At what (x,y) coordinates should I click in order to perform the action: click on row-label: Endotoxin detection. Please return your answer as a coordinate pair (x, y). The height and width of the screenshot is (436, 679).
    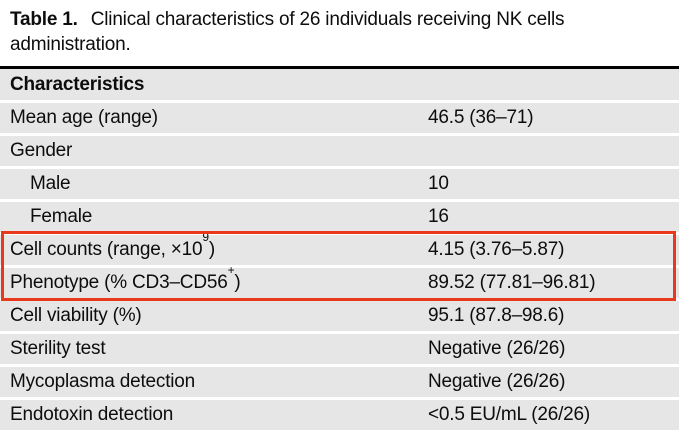
    Looking at the image, I should click on (214, 415).